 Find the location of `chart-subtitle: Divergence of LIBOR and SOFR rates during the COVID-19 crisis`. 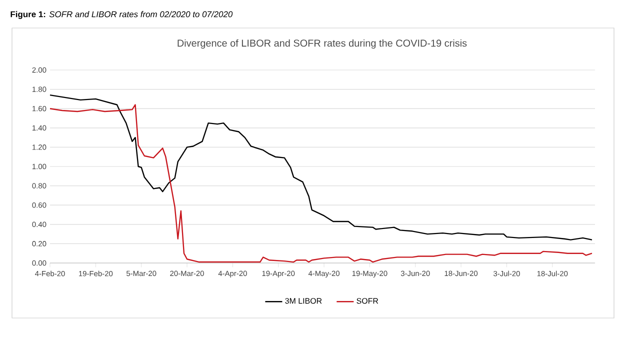

chart-subtitle: Divergence of LIBOR and SOFR rates during the COVID-19 crisis is located at coordinates (322, 44).